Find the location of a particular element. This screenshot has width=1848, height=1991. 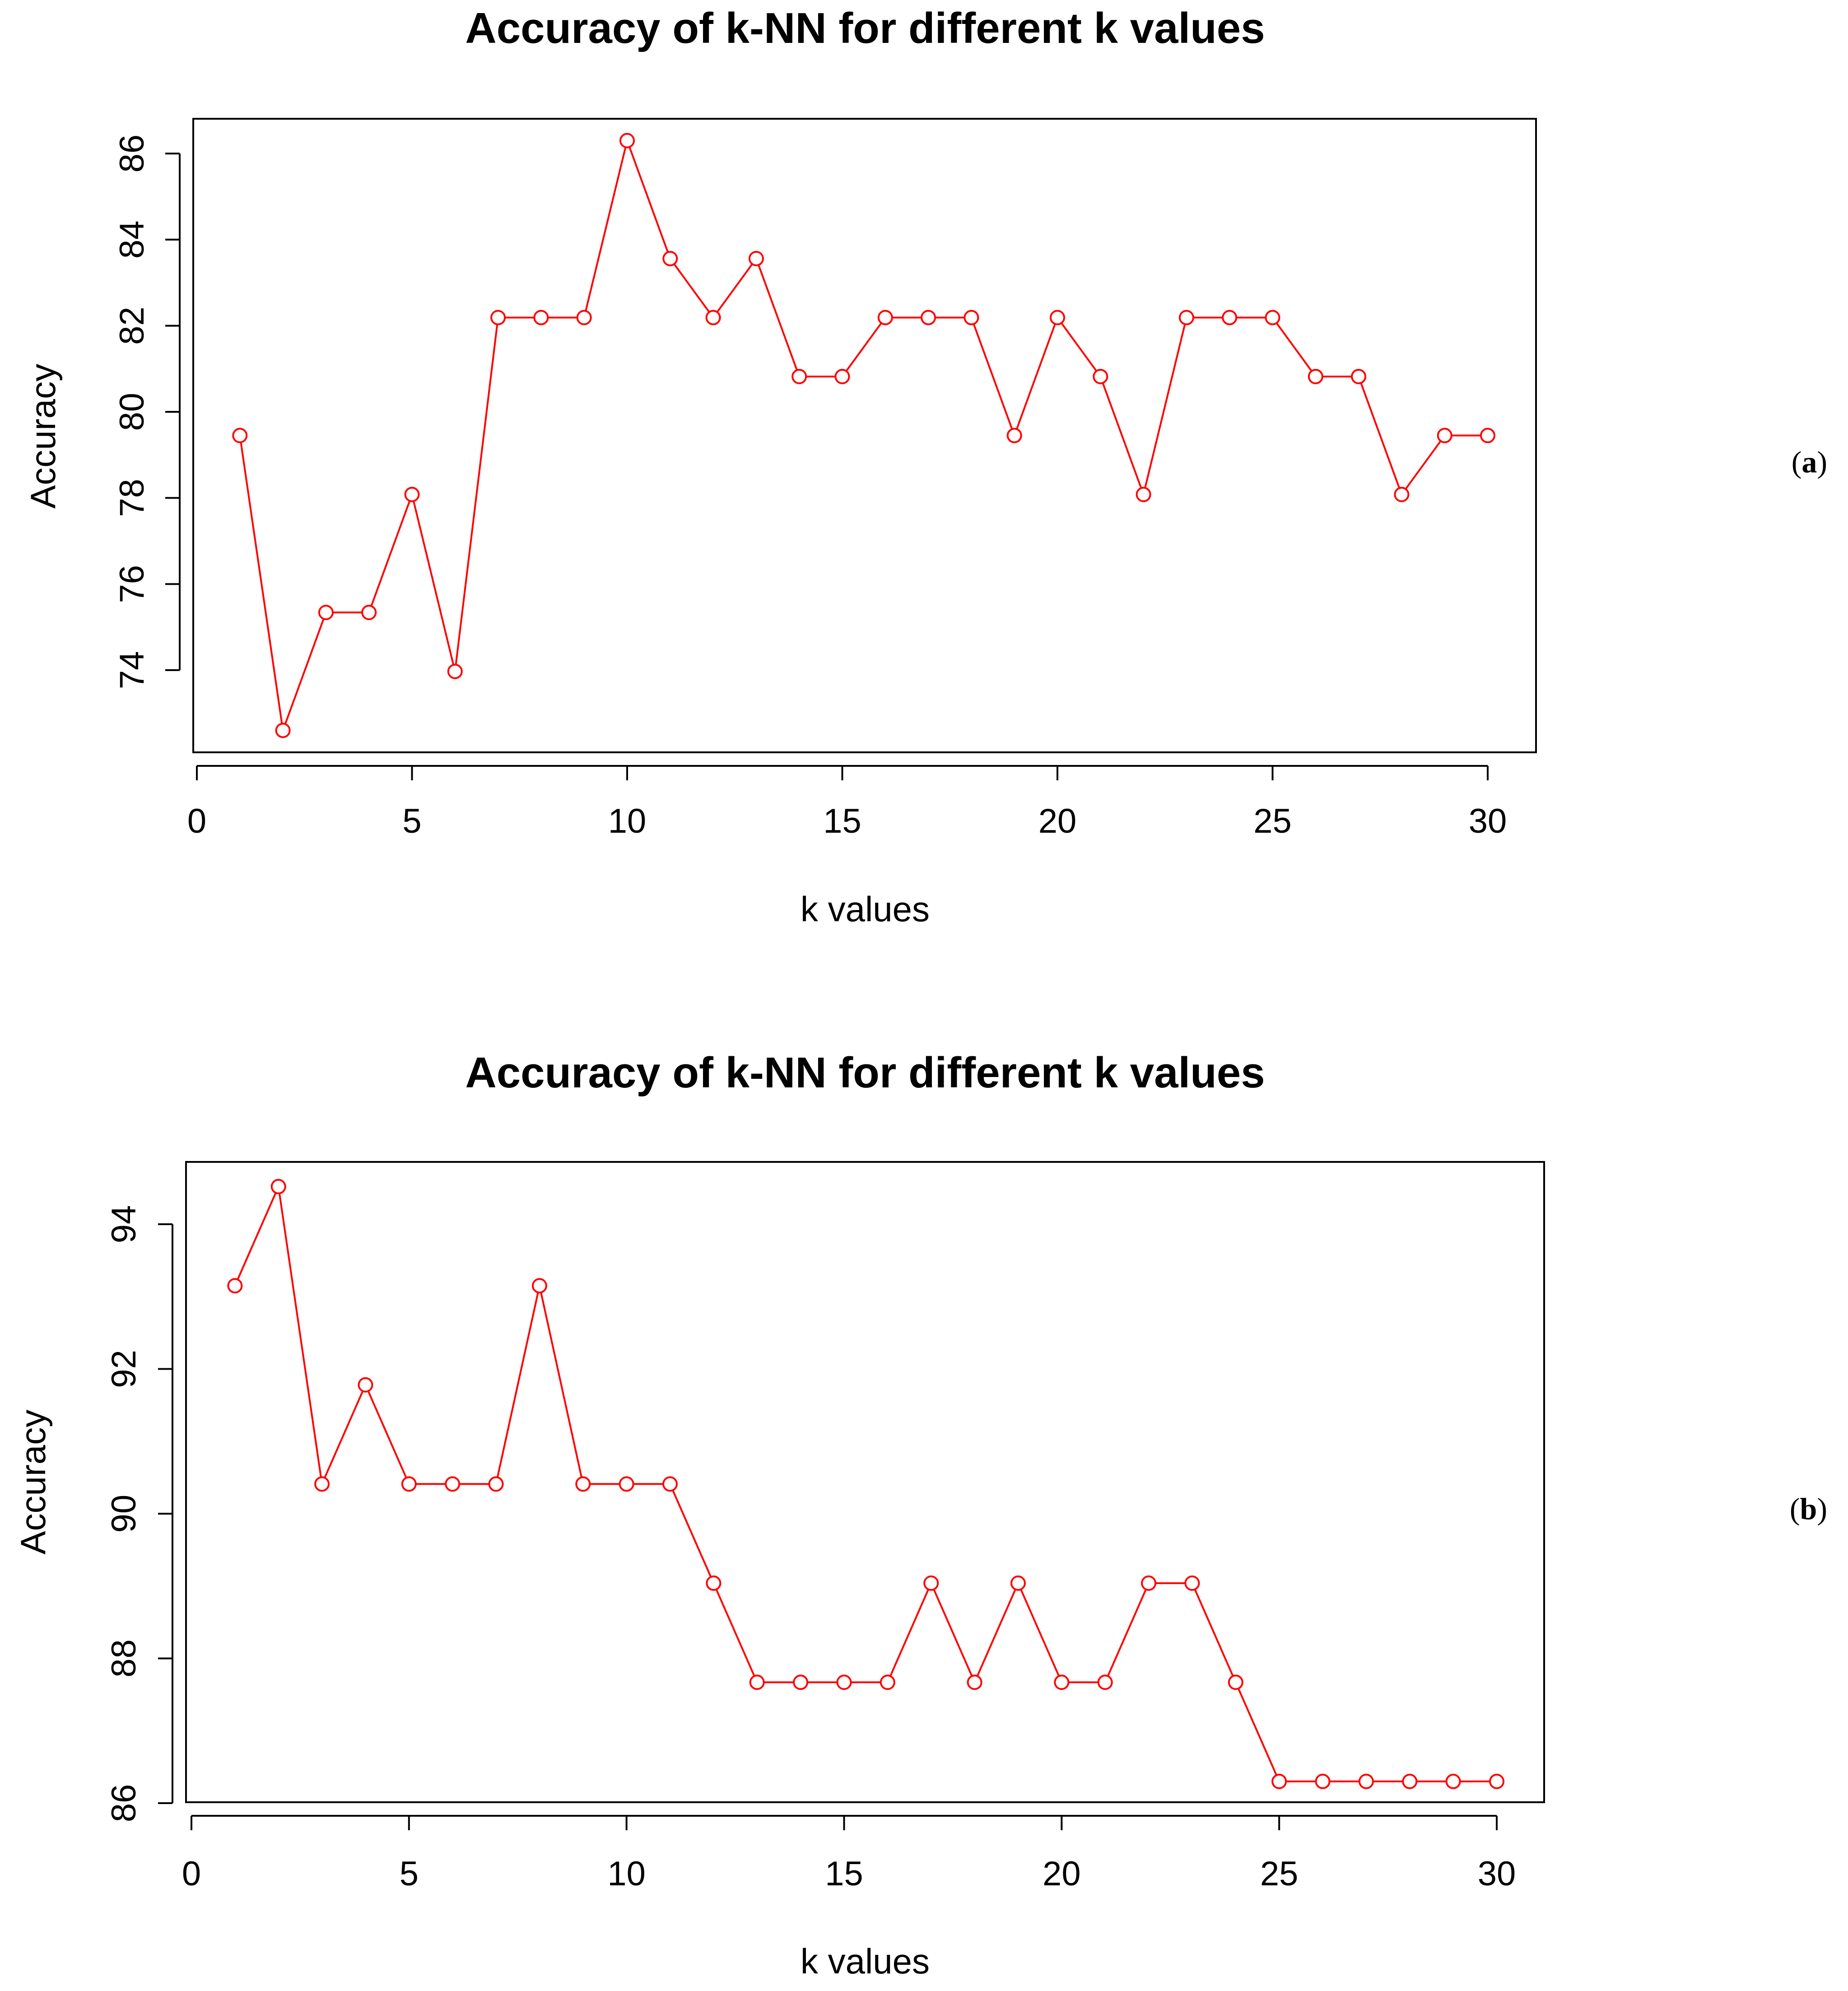

chart-b-y-axis: 86 88 90 92 94 is located at coordinates (139, 1514).